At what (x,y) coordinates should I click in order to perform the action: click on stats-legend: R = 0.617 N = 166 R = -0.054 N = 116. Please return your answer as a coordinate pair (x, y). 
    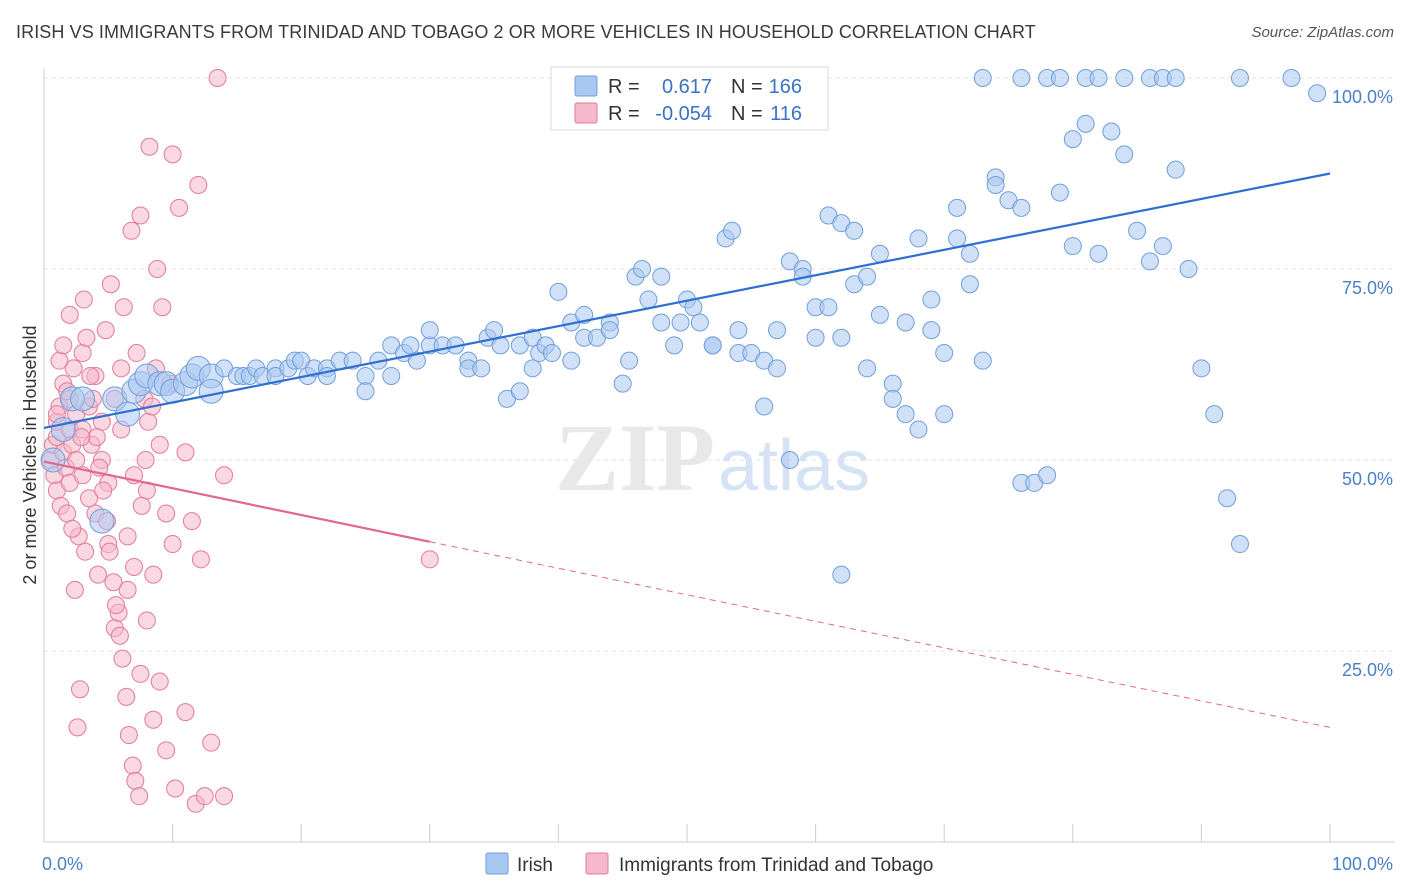
    Looking at the image, I should click on (689, 98).